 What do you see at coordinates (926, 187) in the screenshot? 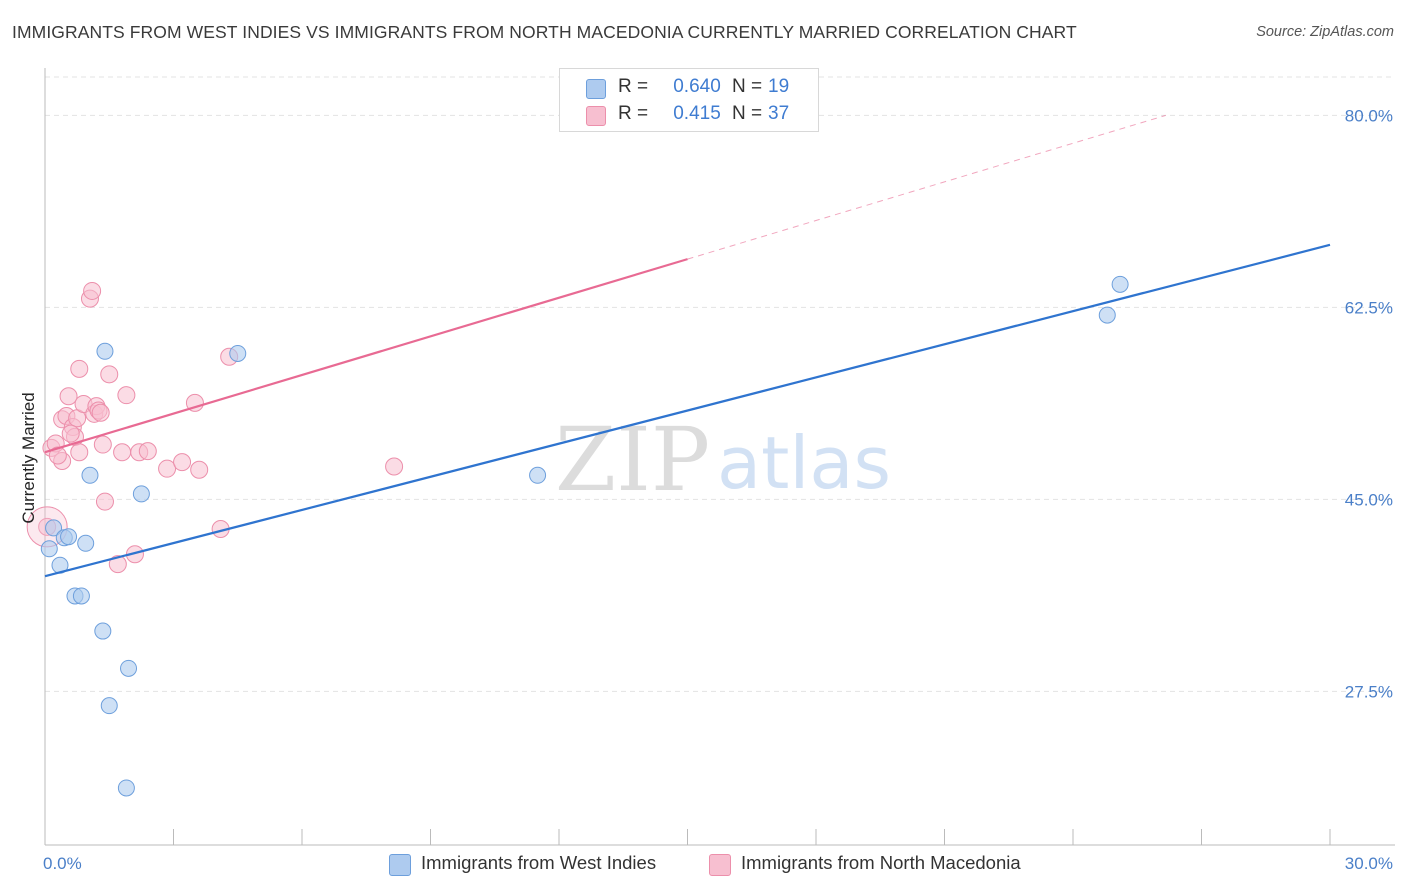
I see `trend-extension-north-macedonia` at bounding box center [926, 187].